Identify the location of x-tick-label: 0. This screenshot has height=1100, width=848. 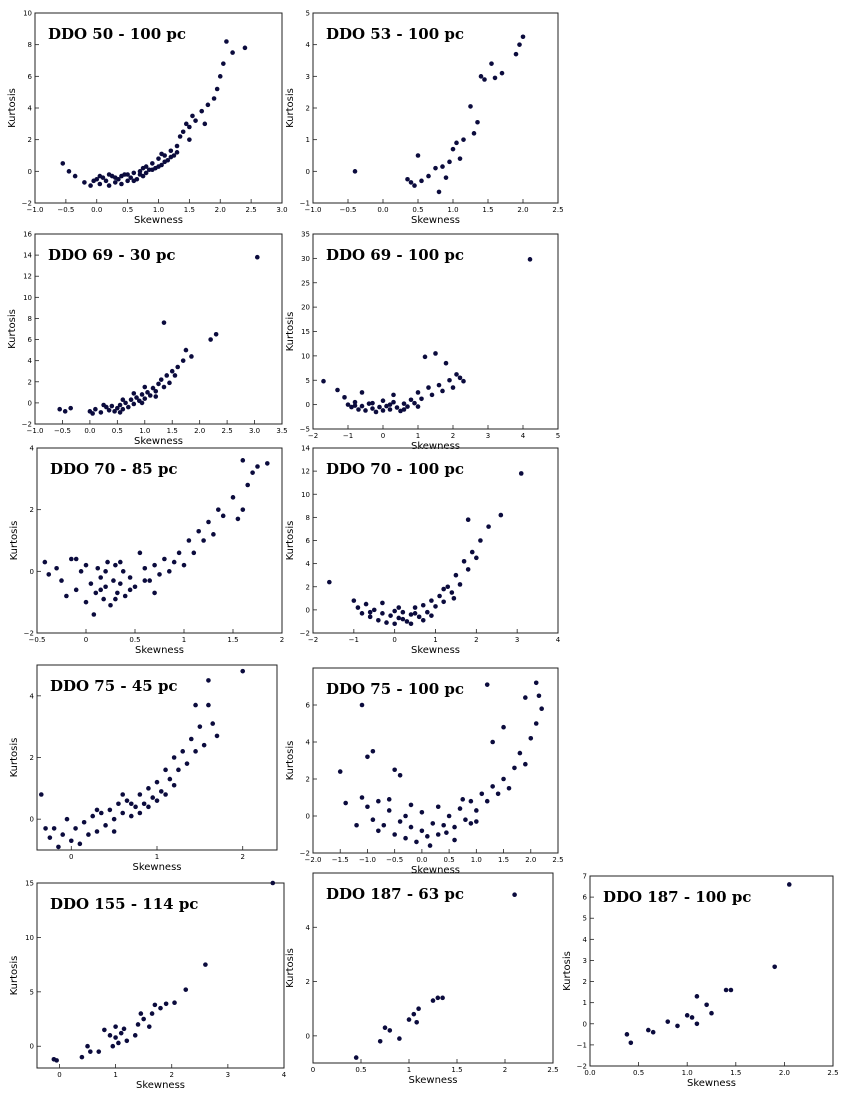
(59, 1075).